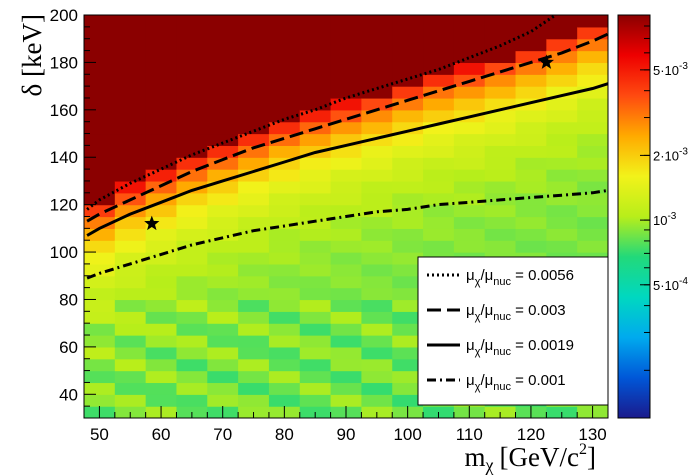 The height and width of the screenshot is (475, 698). What do you see at coordinates (664, 198) in the screenshot?
I see `colorbar-ticks: 5·10-3 2·10-3 10-3 5·10-4` at bounding box center [664, 198].